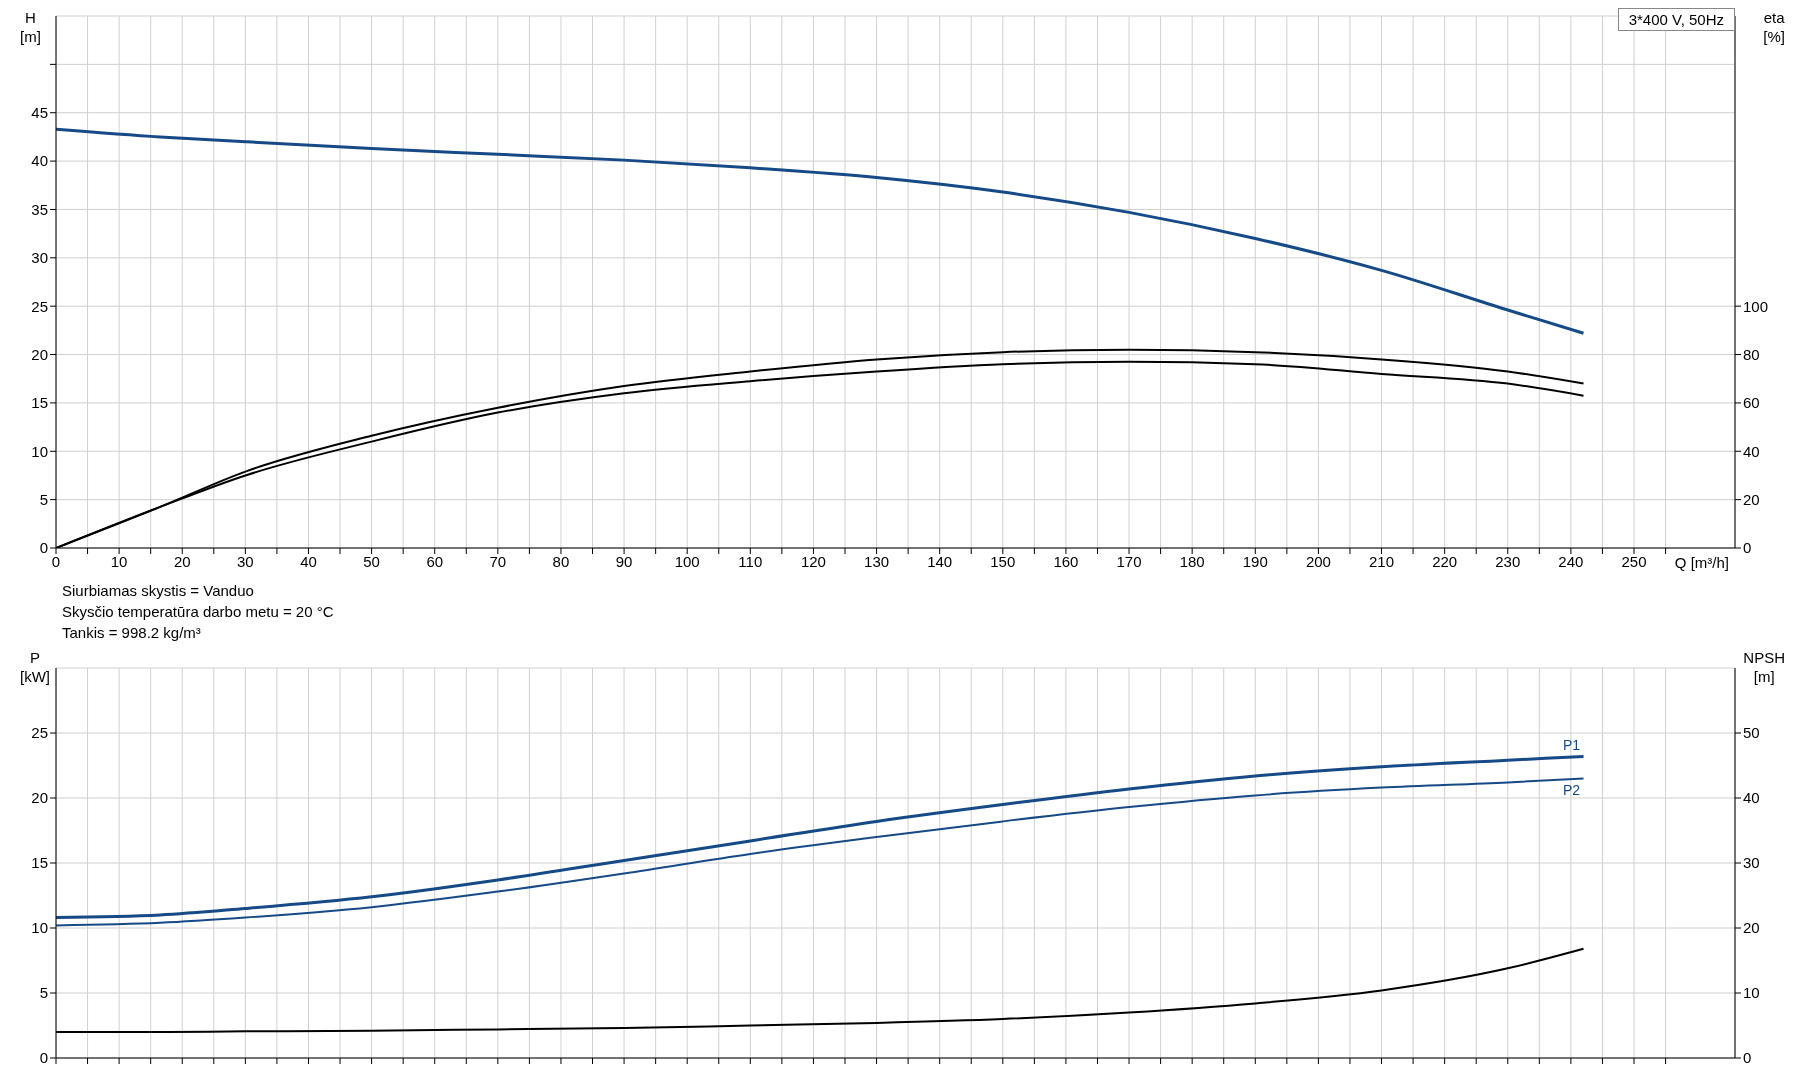  Describe the element at coordinates (498, 561) in the screenshot. I see `x-tick-label: 70` at that location.